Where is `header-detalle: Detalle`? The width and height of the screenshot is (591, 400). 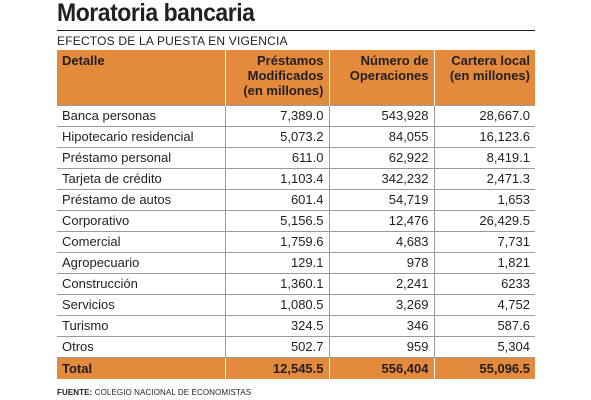 header-detalle: Detalle is located at coordinates (141, 77).